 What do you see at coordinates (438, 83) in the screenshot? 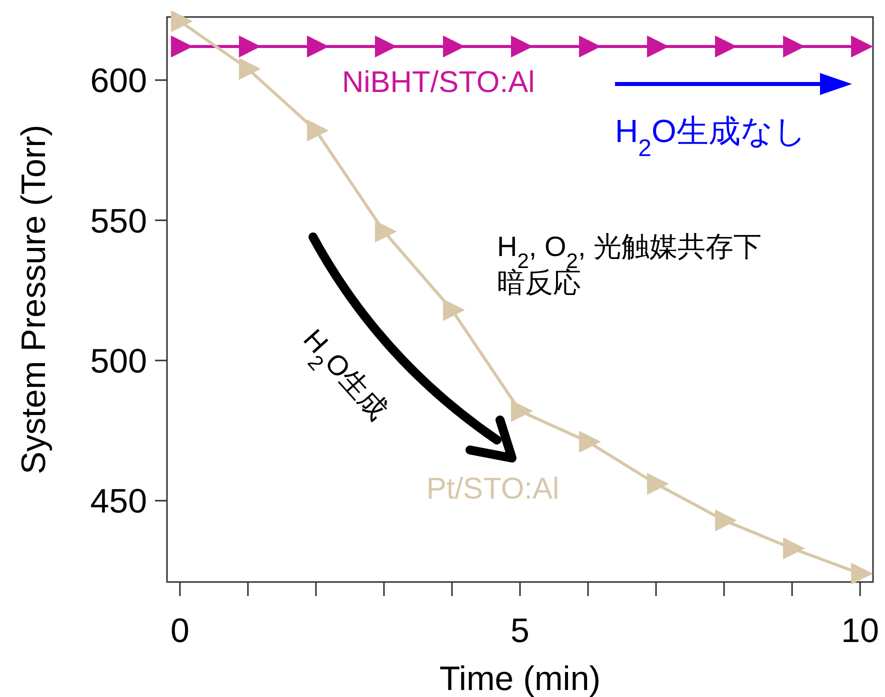
I see `series-label: NiBHT/STO:Al` at bounding box center [438, 83].